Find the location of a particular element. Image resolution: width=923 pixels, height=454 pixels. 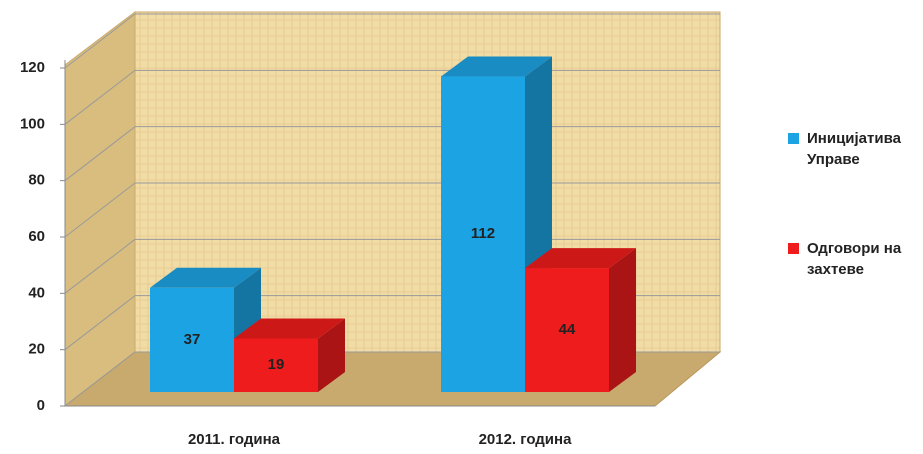

y-tick-label: 40 is located at coordinates (36, 292).